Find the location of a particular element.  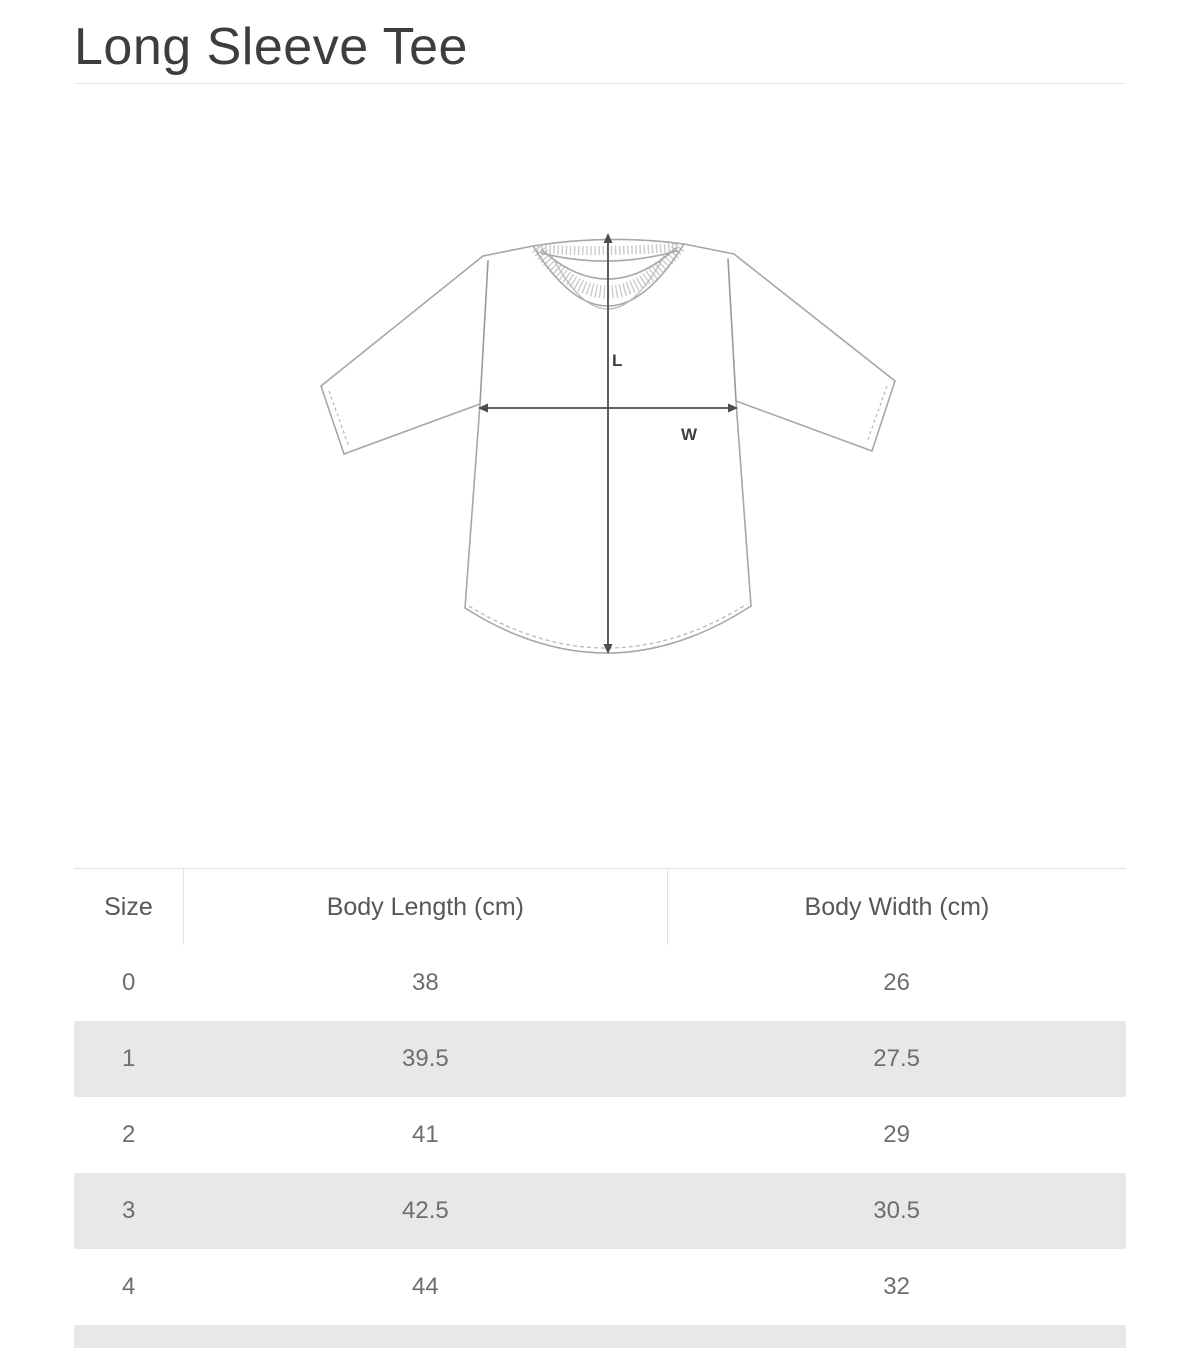

cell-body-length: 44 is located at coordinates (425, 1286).